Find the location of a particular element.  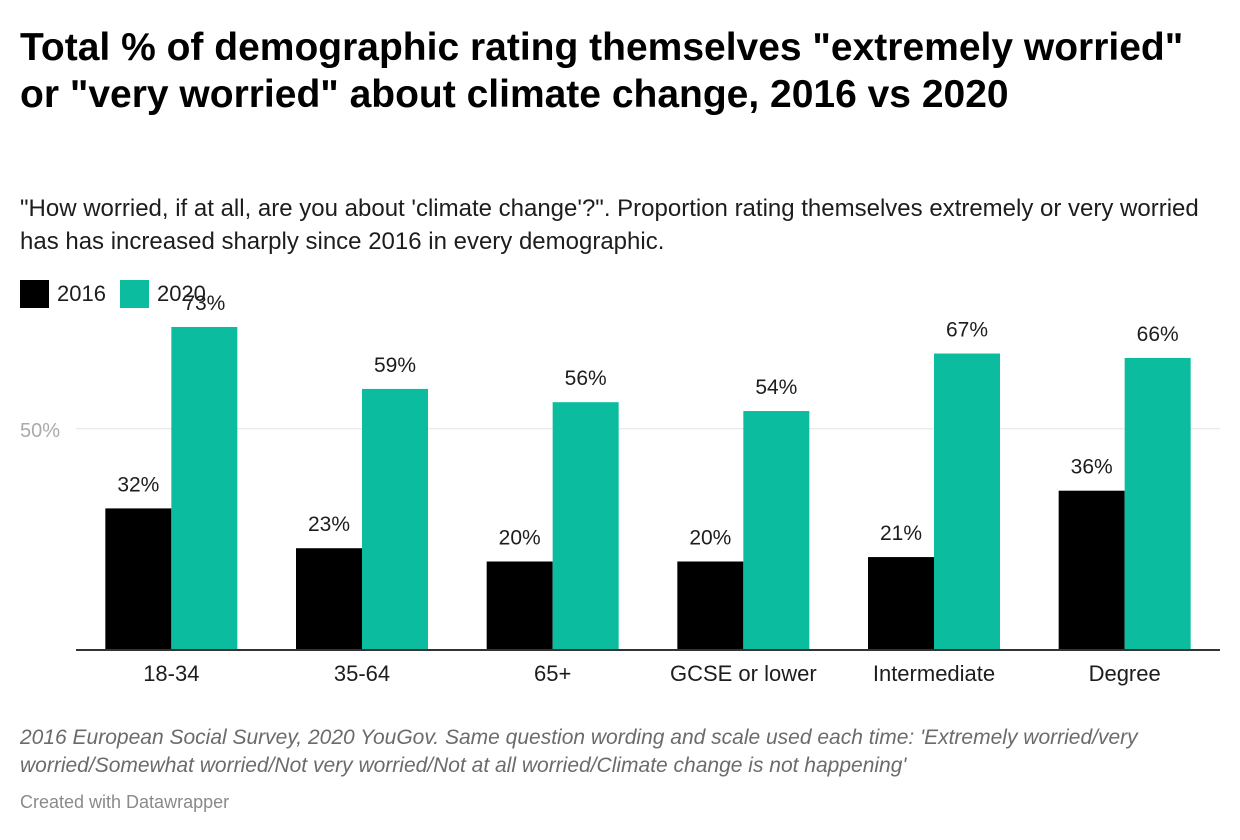

data-label: 59% is located at coordinates (395, 365).